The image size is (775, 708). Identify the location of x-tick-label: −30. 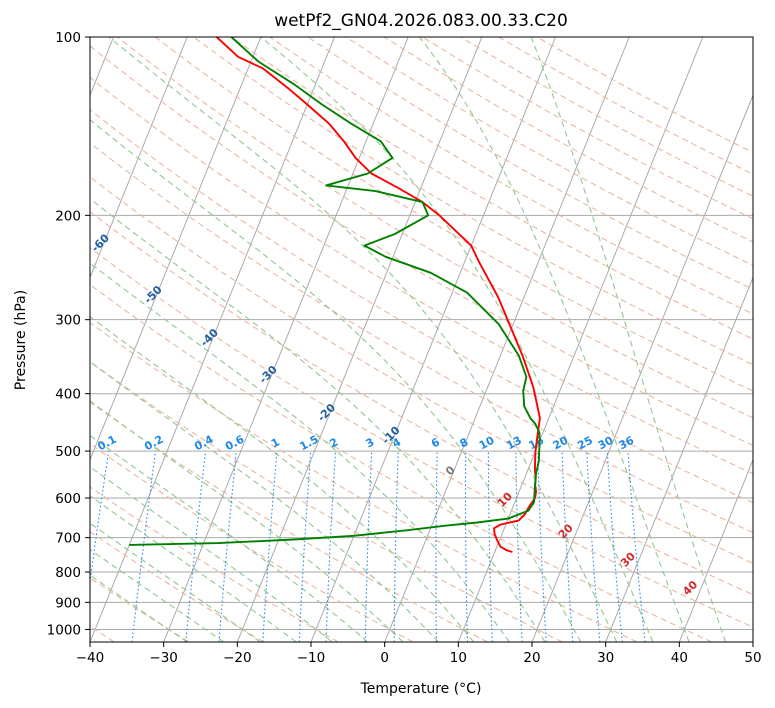
(163, 658).